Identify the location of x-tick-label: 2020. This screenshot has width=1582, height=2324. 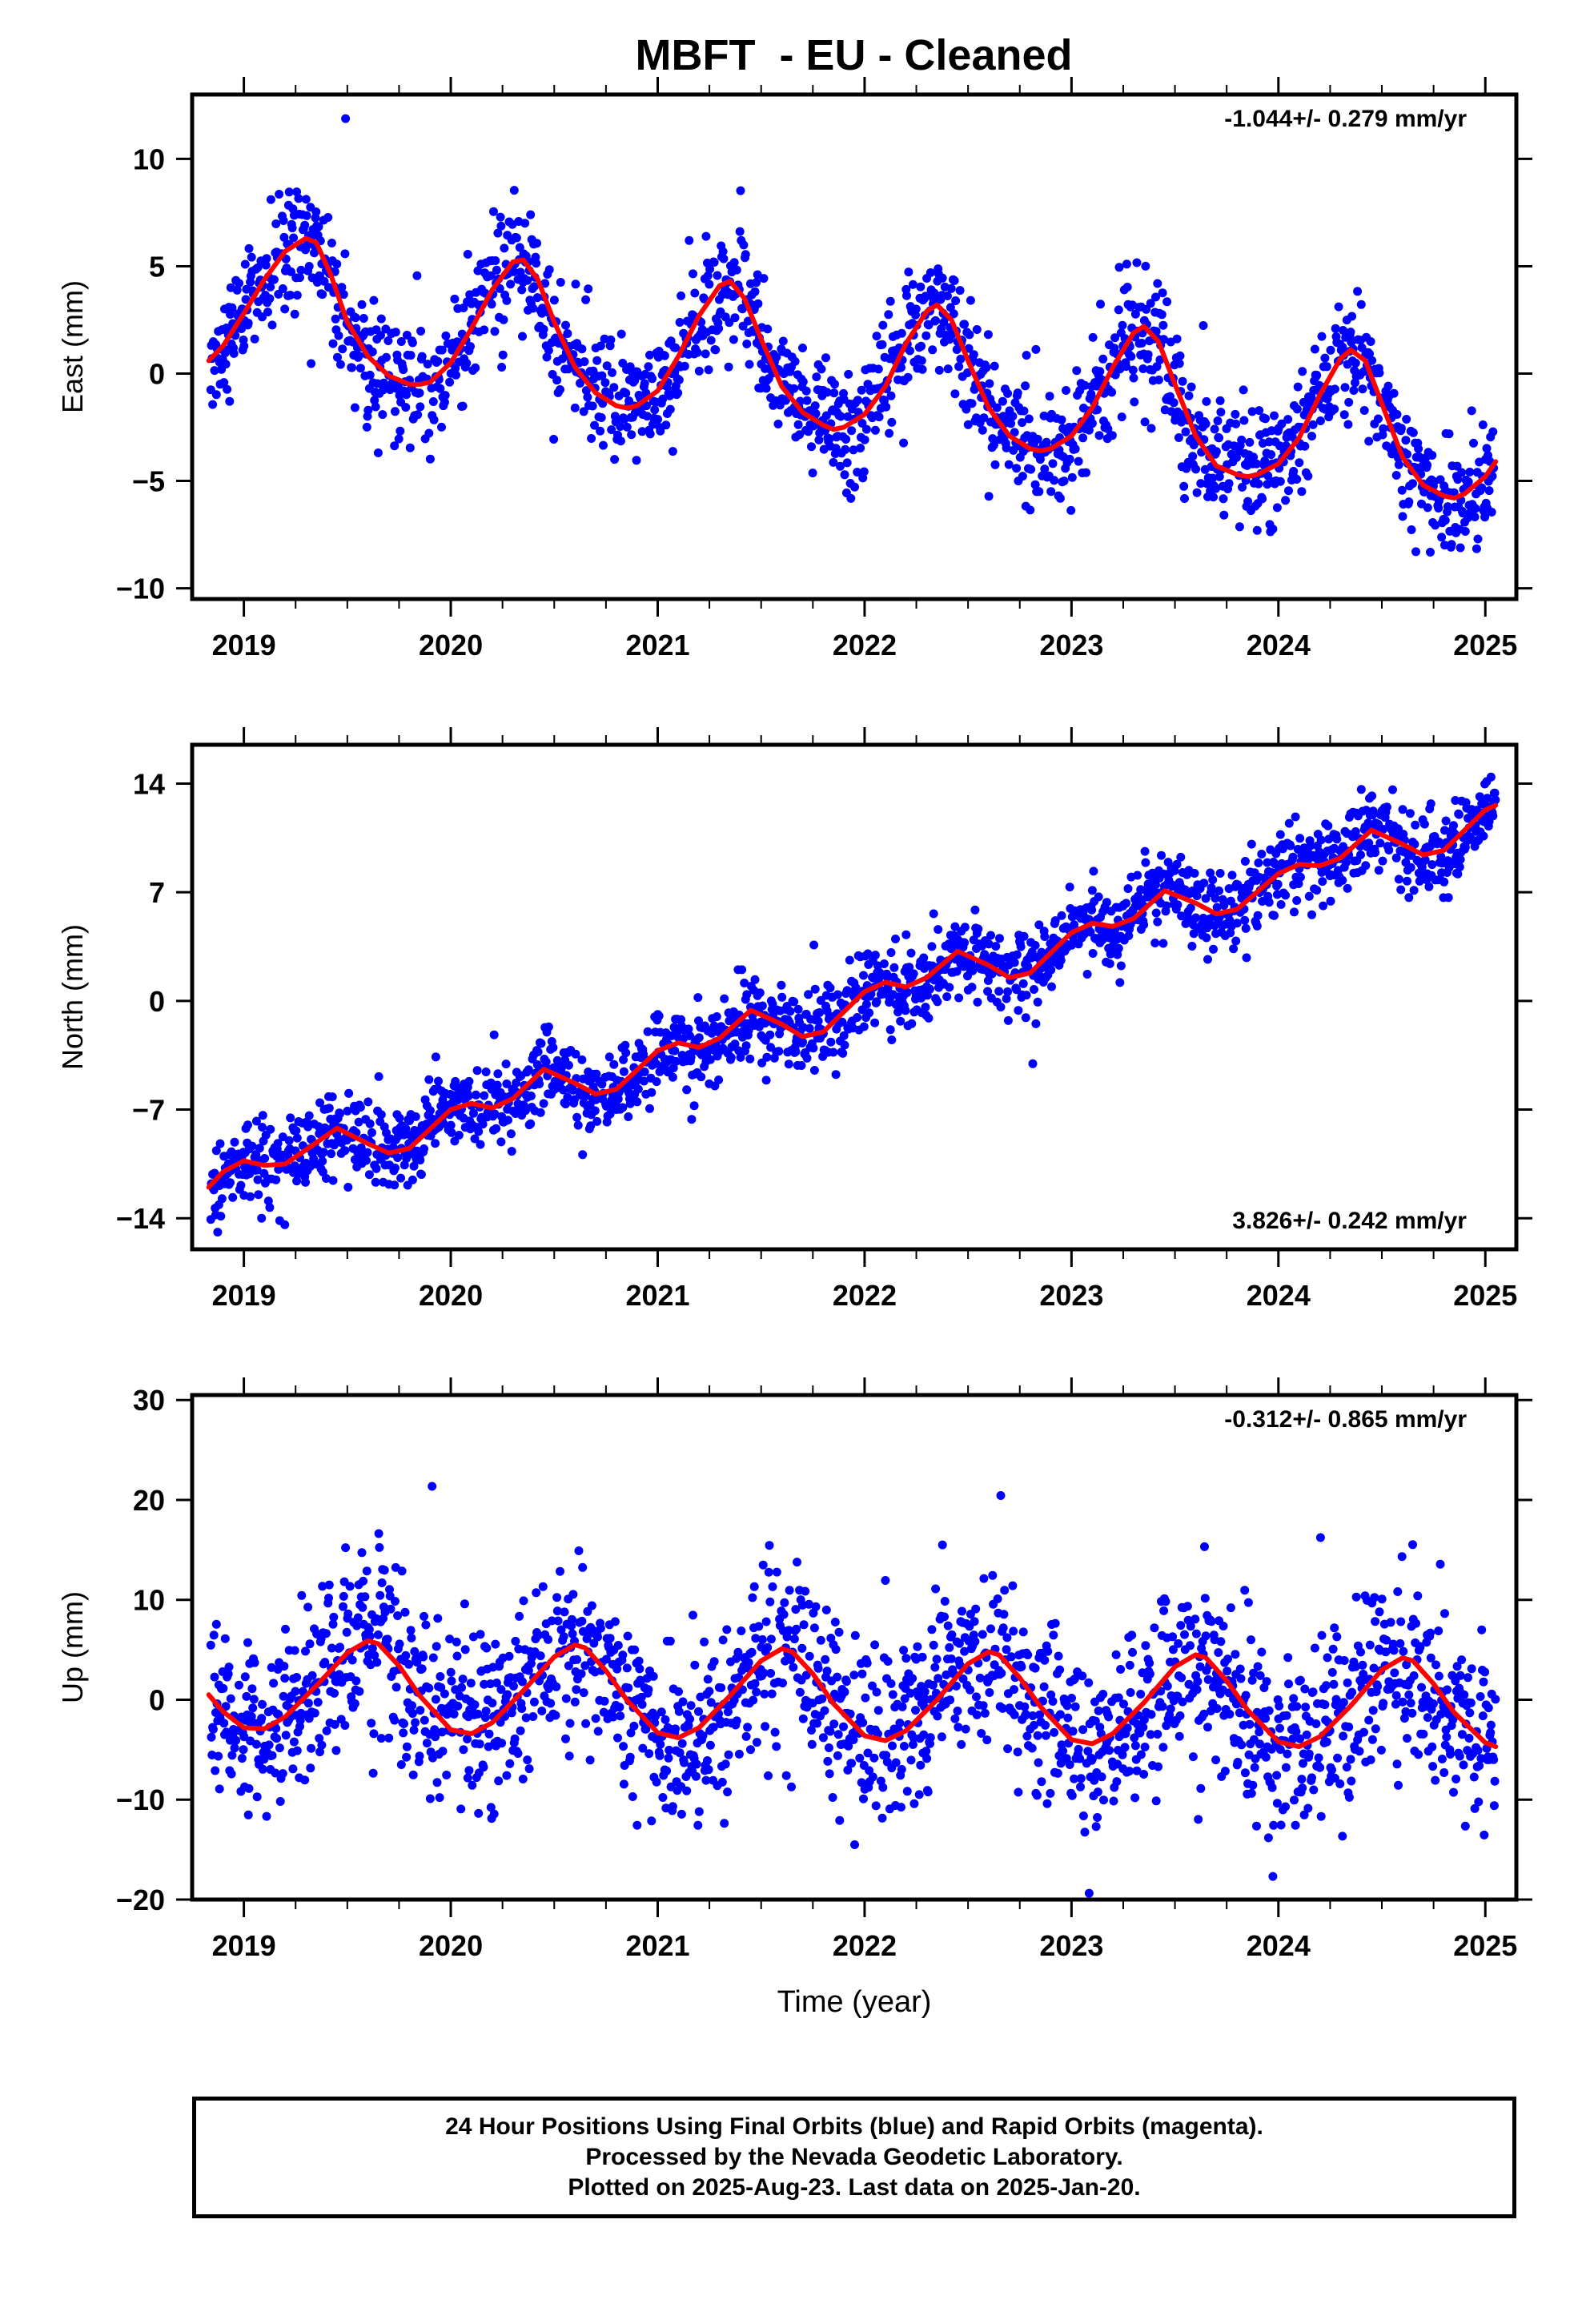
(451, 1295).